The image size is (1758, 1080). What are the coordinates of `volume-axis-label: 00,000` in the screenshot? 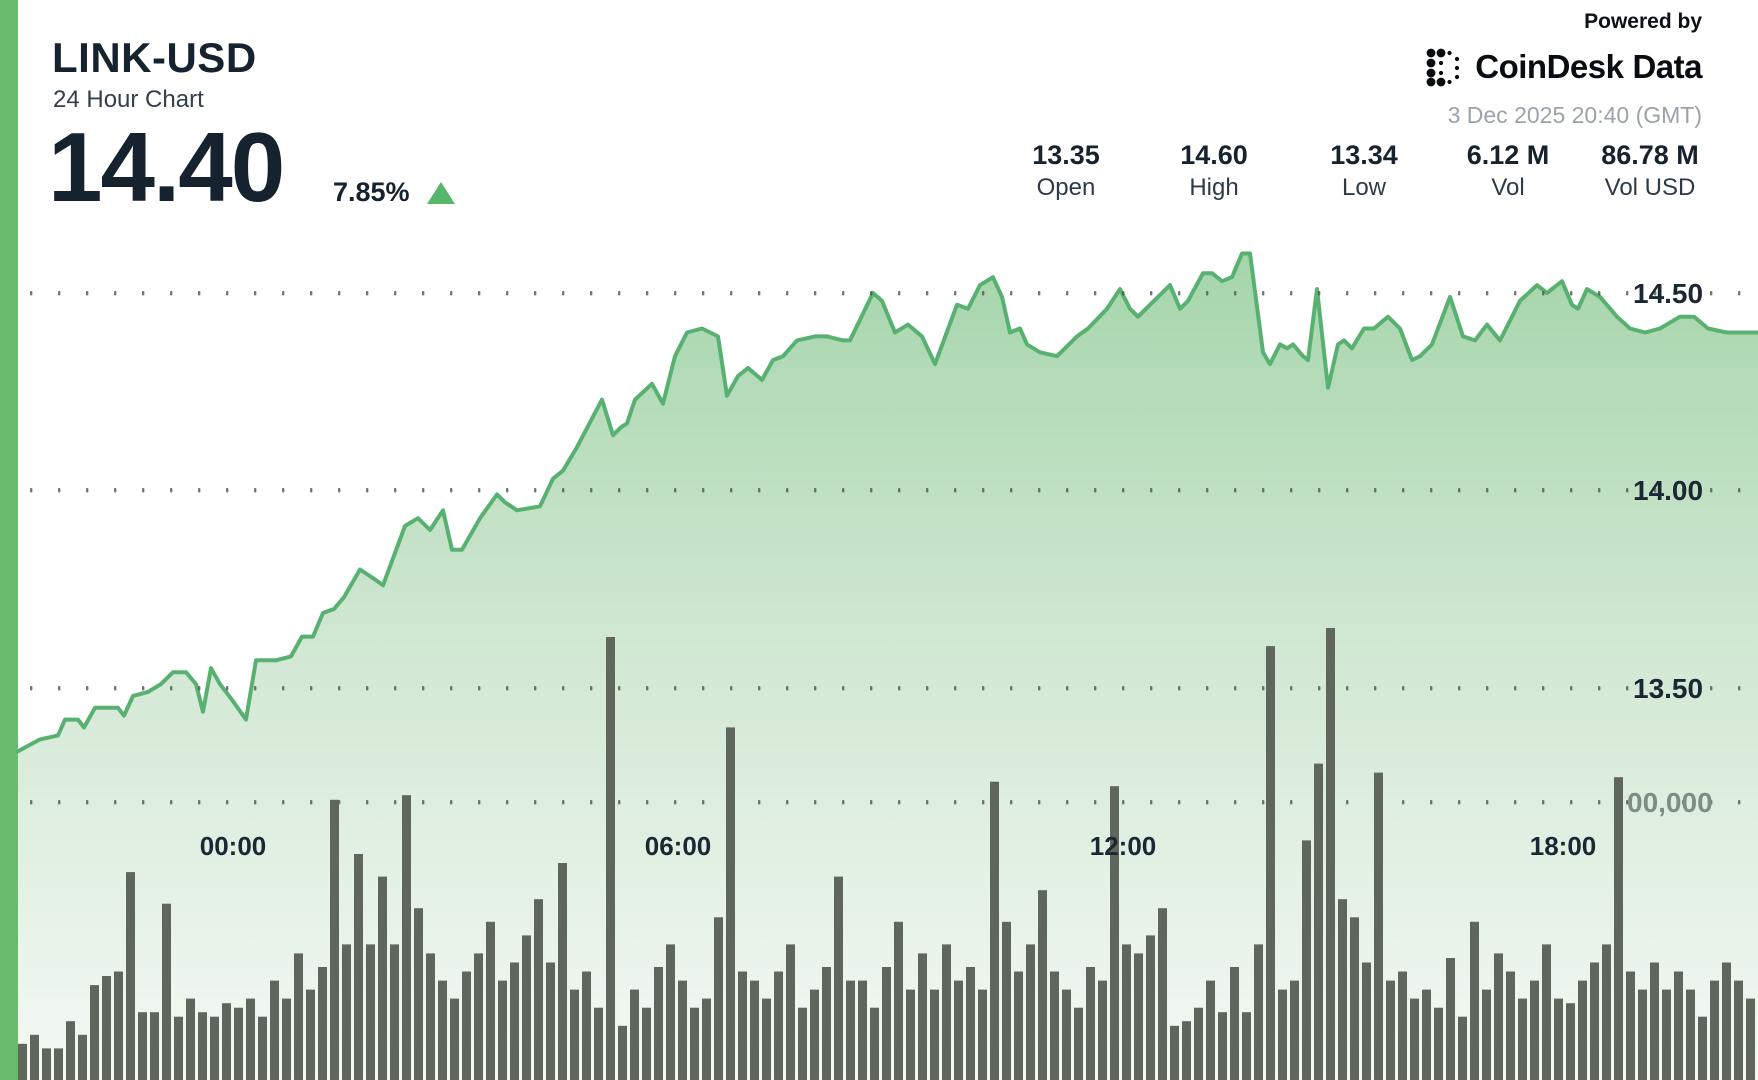 It's located at (1670, 802).